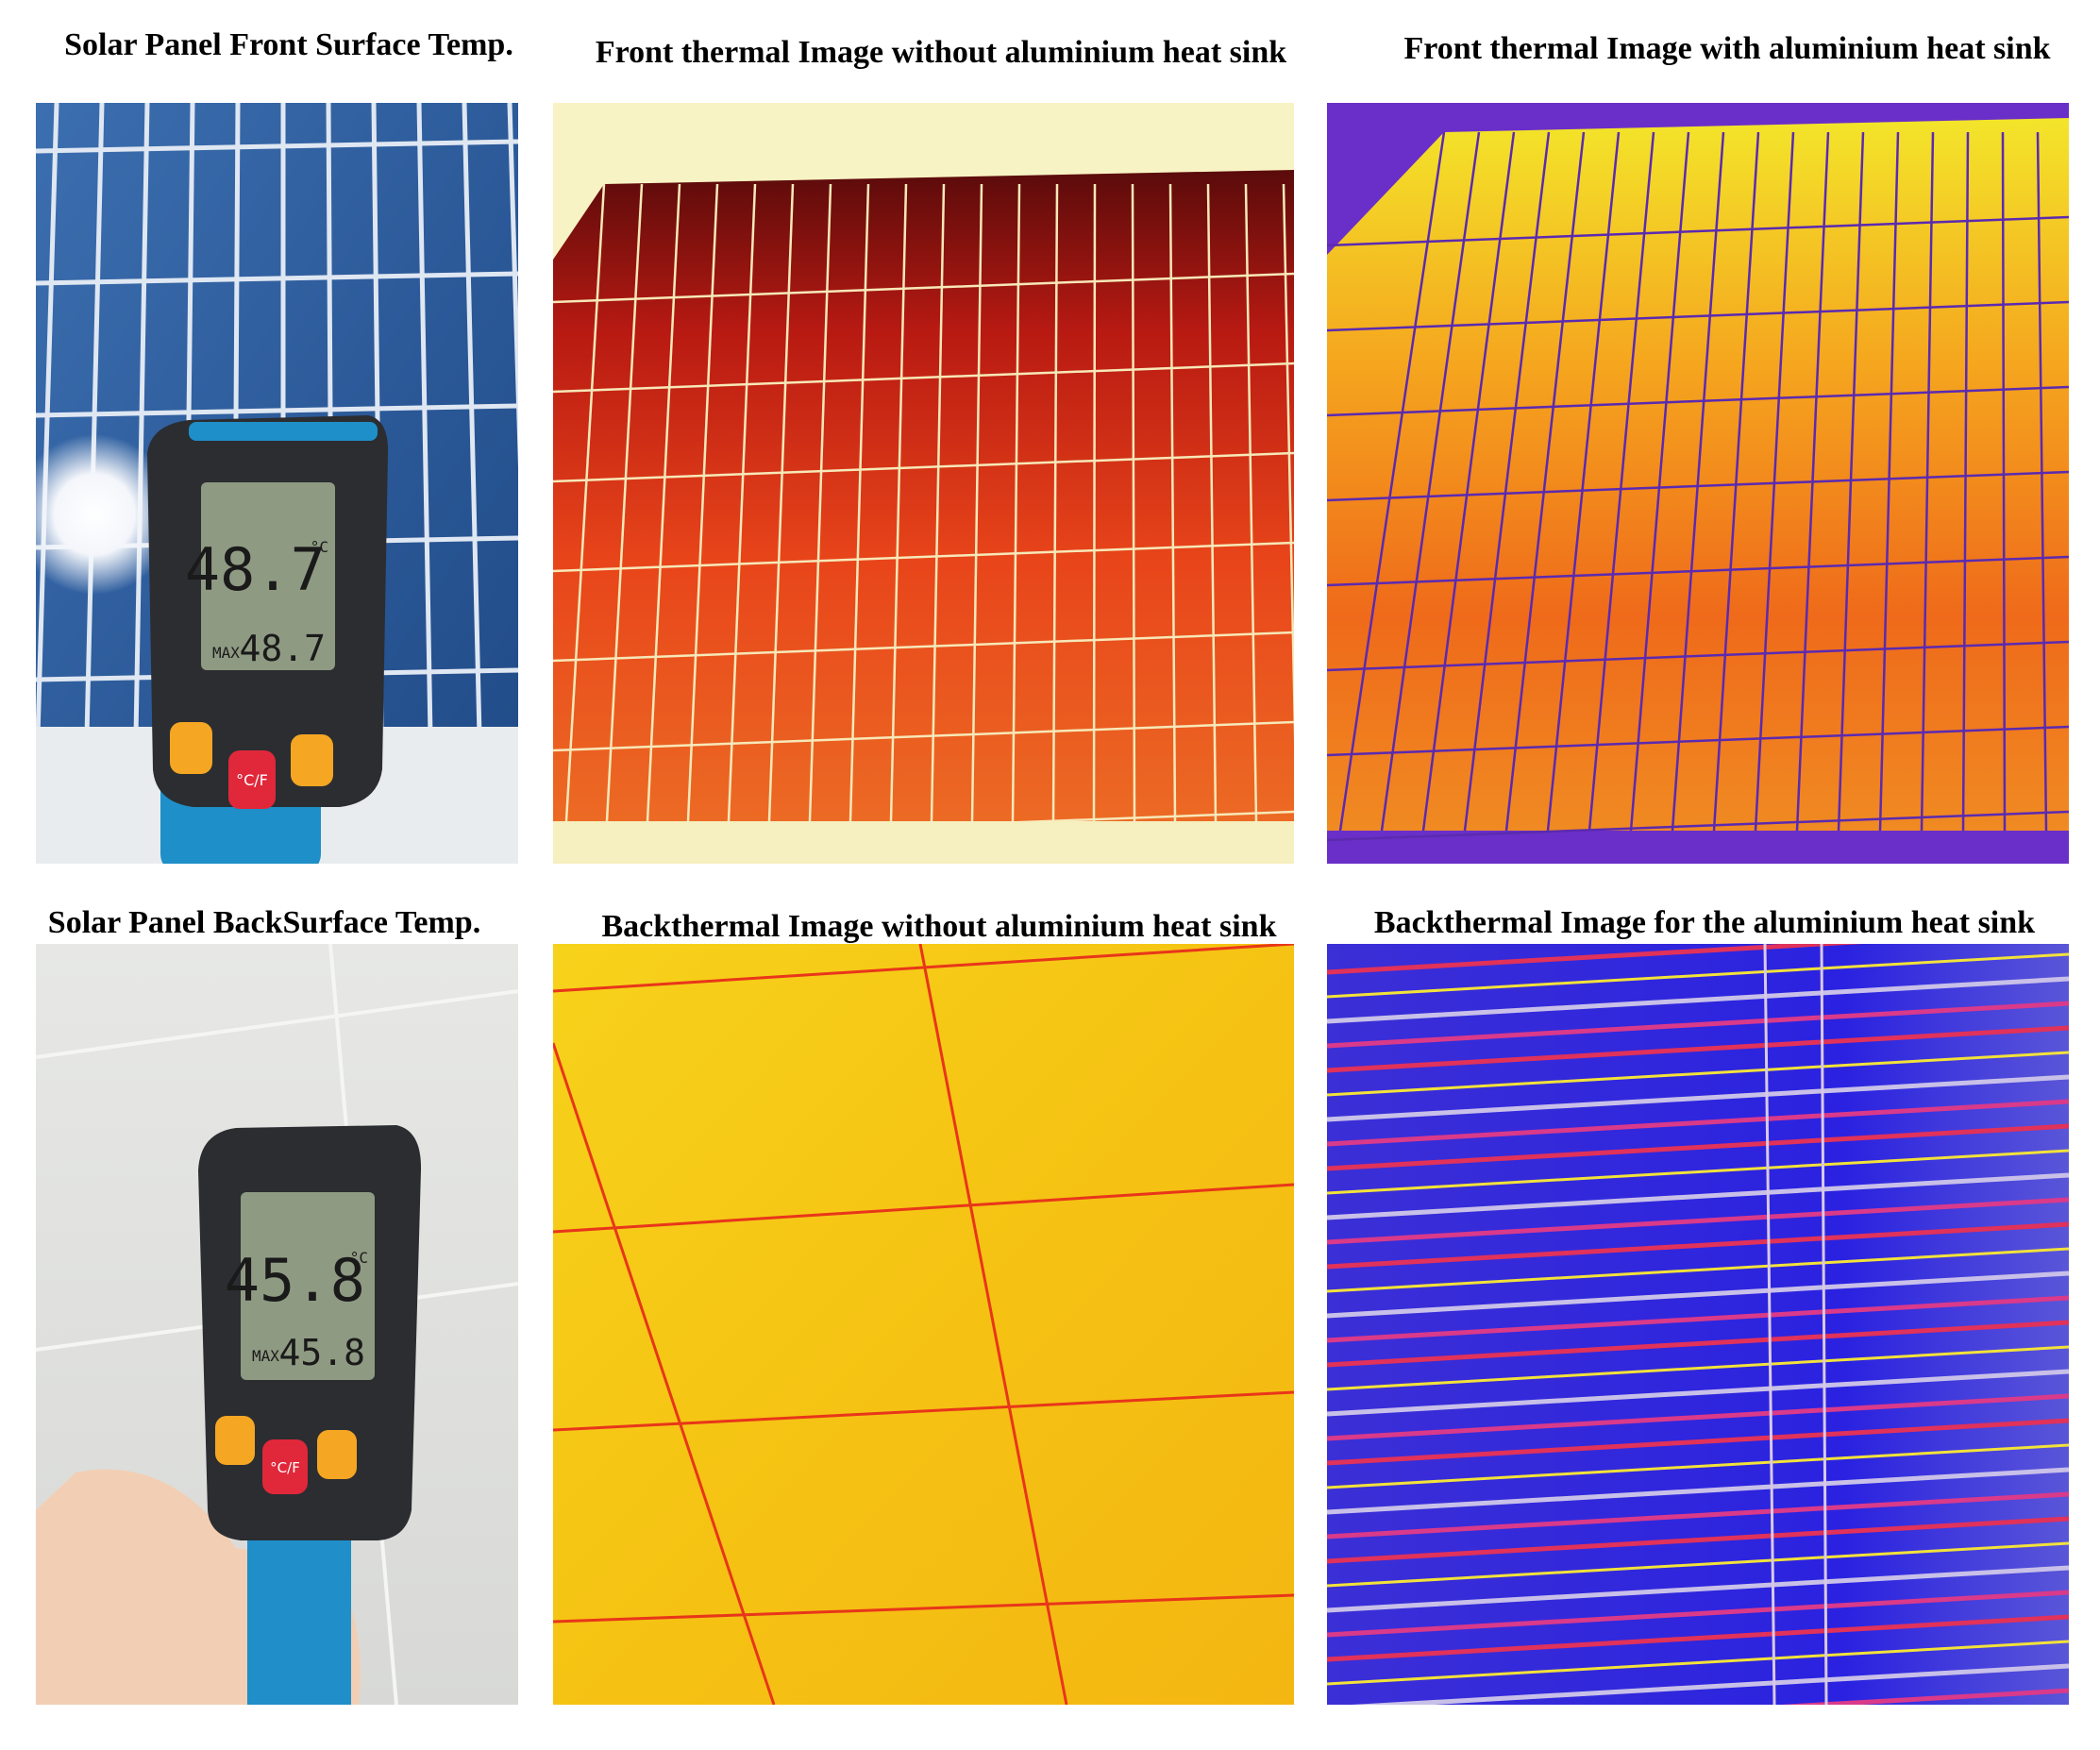 The height and width of the screenshot is (1750, 2100). Describe the element at coordinates (277, 1324) in the screenshot. I see `photo-back: 45.8 °C MAX 45.8 °C/F` at that location.